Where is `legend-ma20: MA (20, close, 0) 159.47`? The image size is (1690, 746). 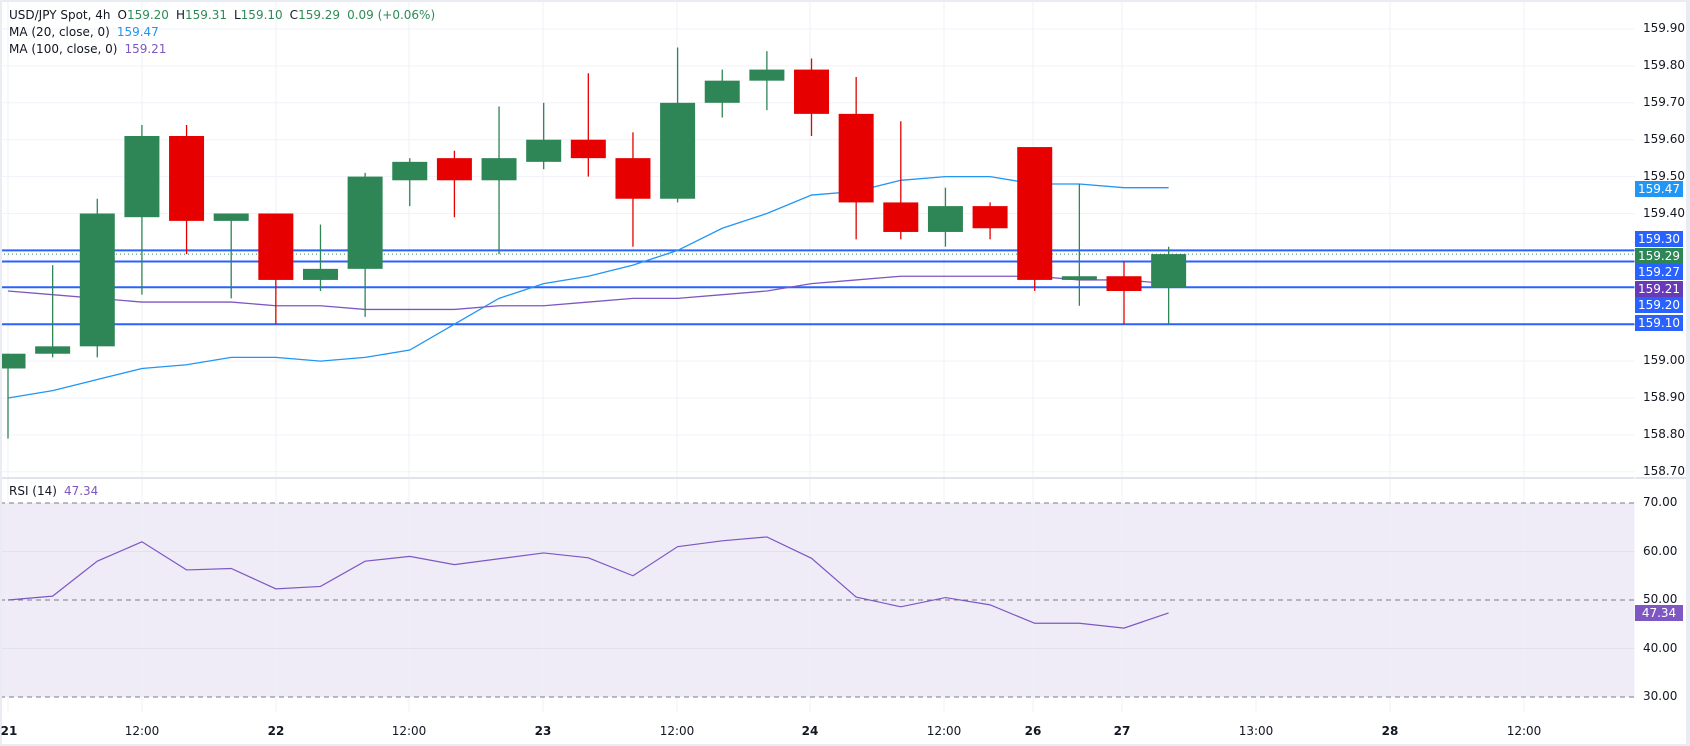 legend-ma20: MA (20, close, 0) 159.47 is located at coordinates (84, 32).